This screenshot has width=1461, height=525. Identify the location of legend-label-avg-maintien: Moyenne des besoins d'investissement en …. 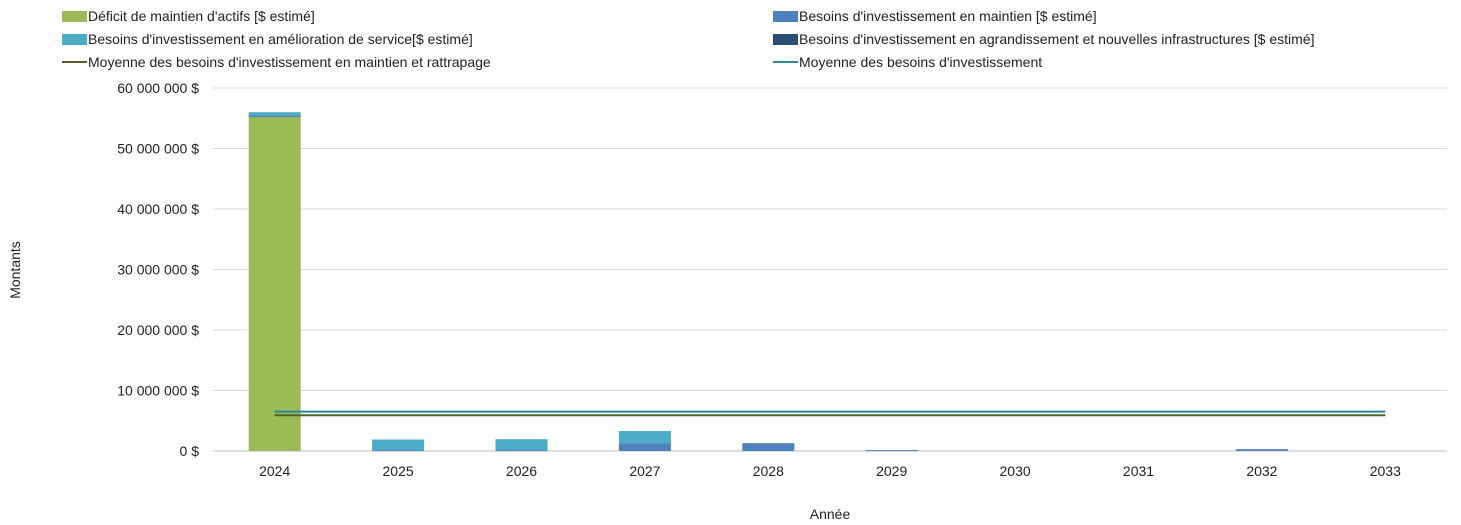
(289, 62).